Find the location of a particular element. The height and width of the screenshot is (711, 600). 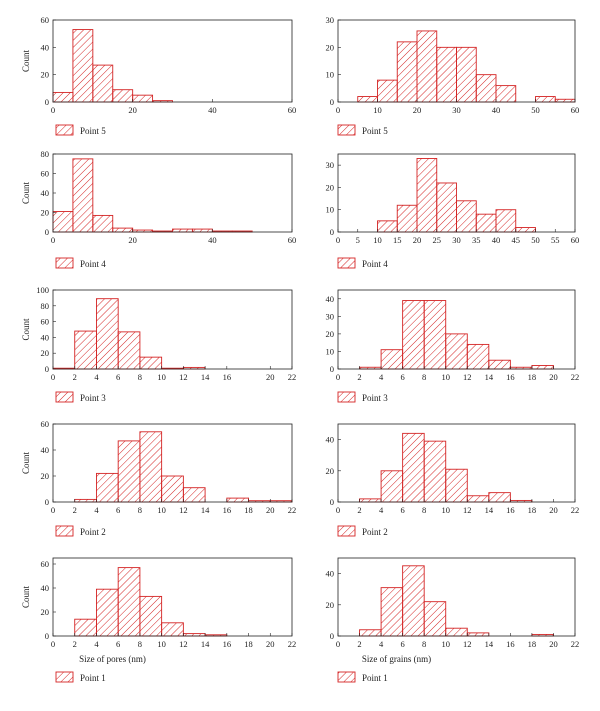

y-axis-label: Count is located at coordinates (26, 597).